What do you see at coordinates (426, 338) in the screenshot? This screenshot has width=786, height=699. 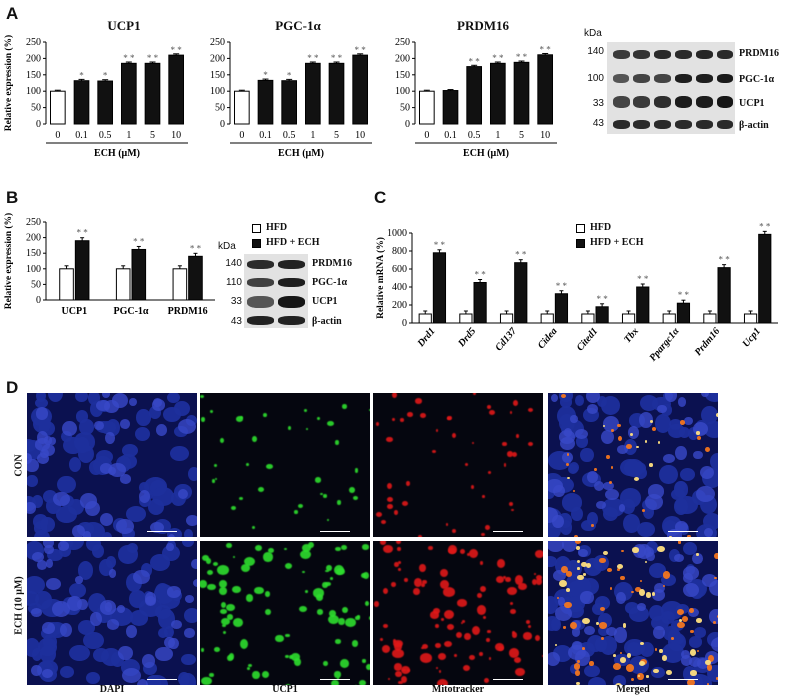 I see `x-tick-label: Drd1` at bounding box center [426, 338].